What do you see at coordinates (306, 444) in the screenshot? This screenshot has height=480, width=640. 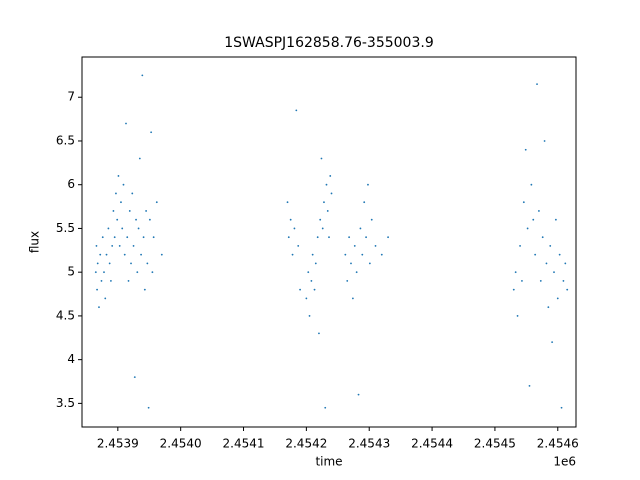 I see `x-tick-label: 2.4542` at bounding box center [306, 444].